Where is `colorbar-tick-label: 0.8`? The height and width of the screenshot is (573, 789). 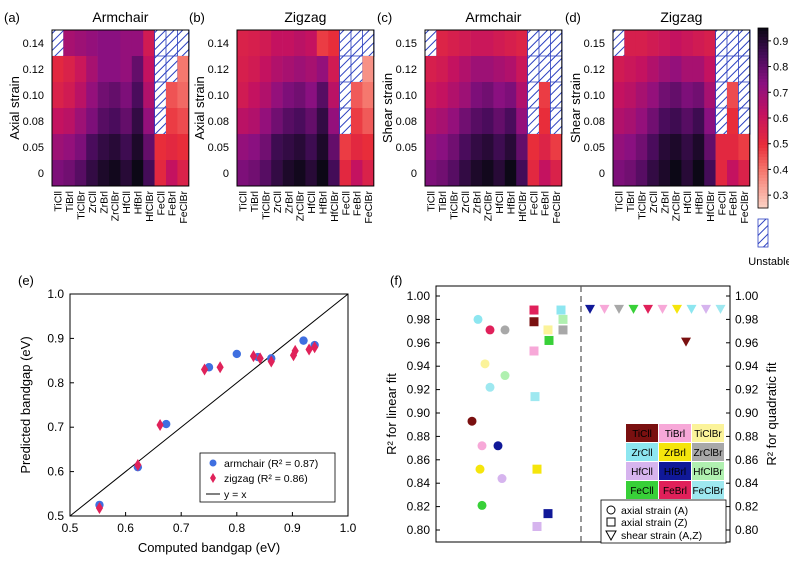
colorbar-tick-label: 0.8 is located at coordinates (780, 68).